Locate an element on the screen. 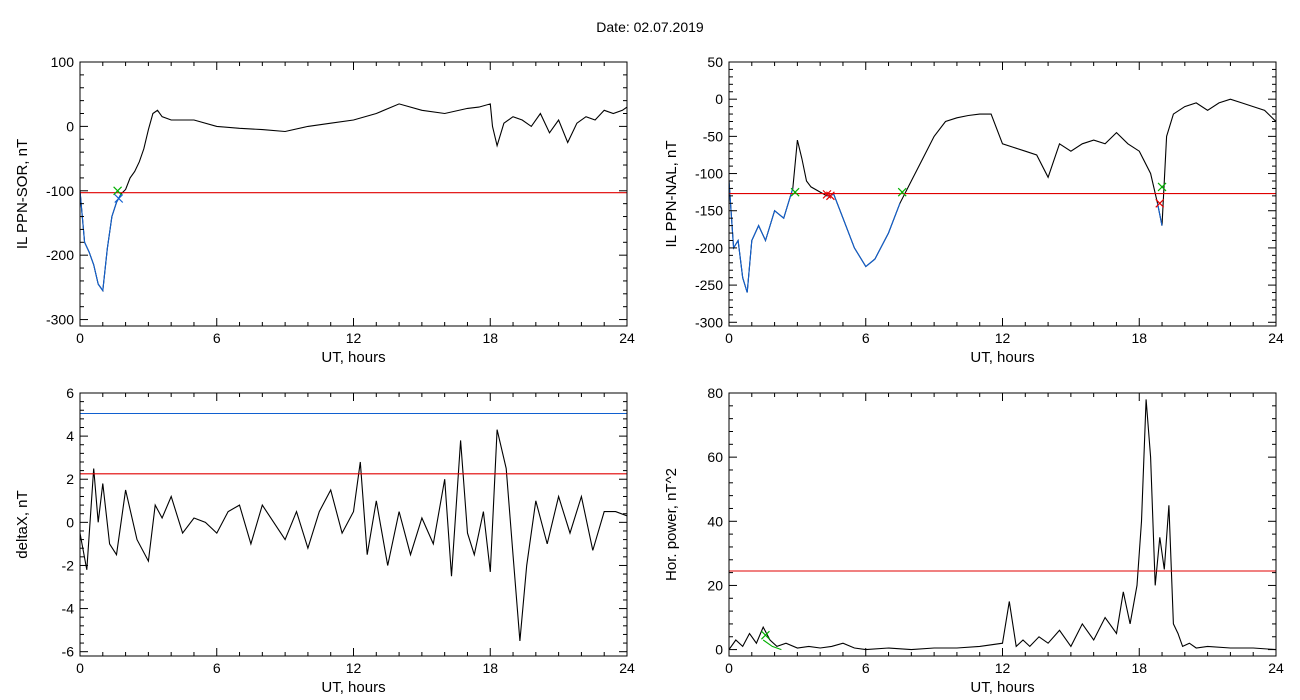 This screenshot has width=1300, height=700. y-tick-label: -150 is located at coordinates (709, 211).